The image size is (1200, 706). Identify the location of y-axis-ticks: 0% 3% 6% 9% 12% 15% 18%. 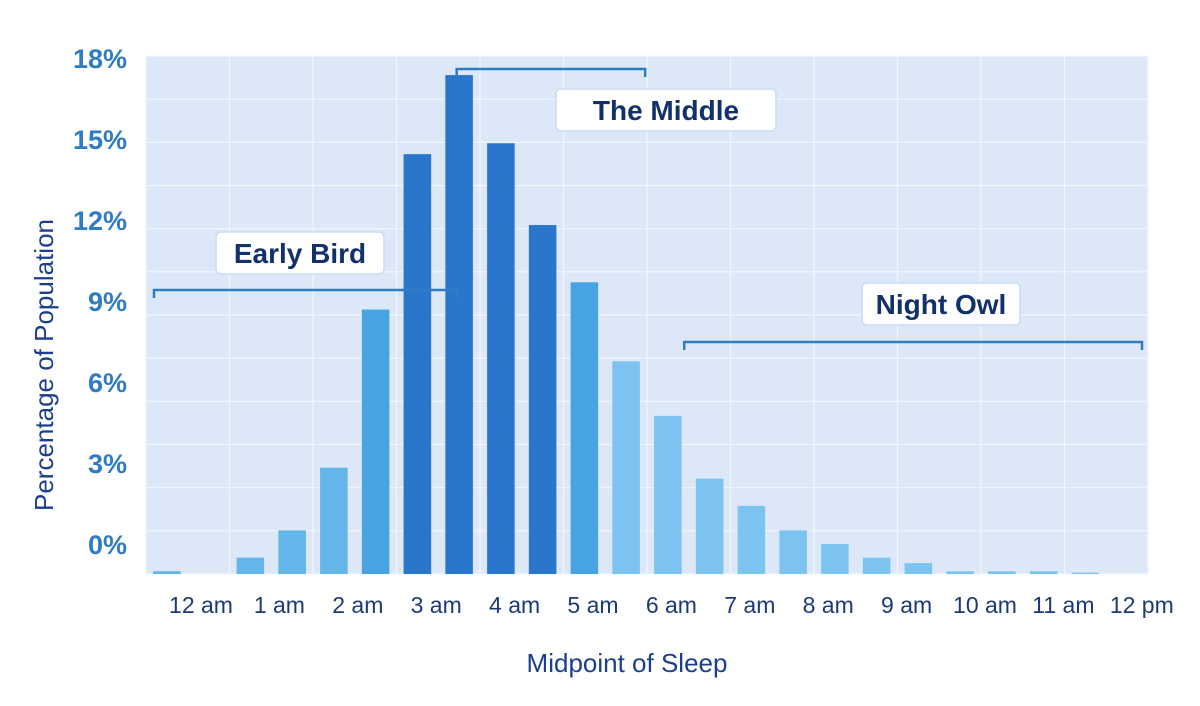
(100, 302).